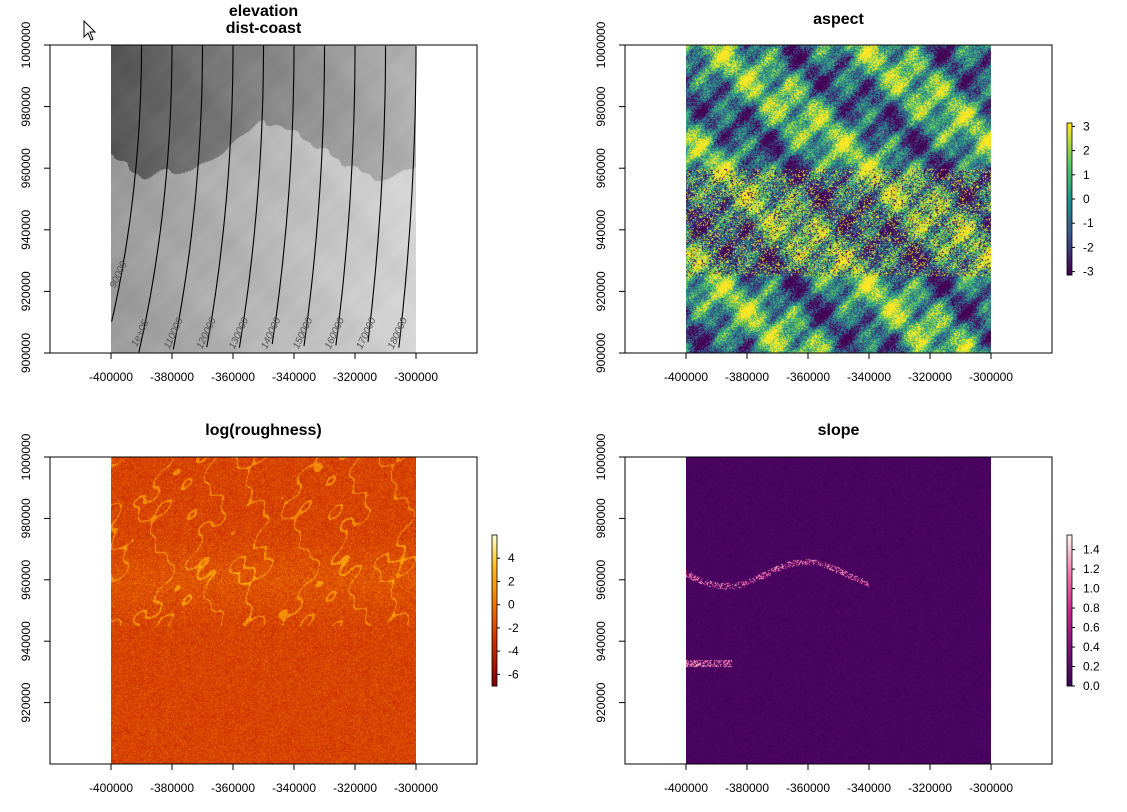 Image resolution: width=1127 pixels, height=812 pixels. What do you see at coordinates (1091, 686) in the screenshot?
I see `legend-tick-label: 0.0` at bounding box center [1091, 686].